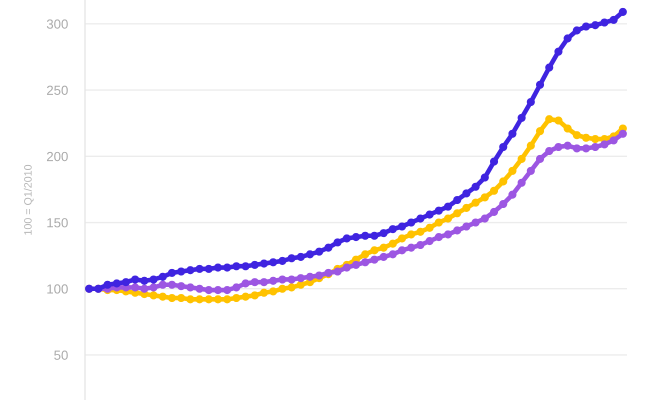 The image size is (658, 400). Describe the element at coordinates (57, 223) in the screenshot. I see `y-tick-label: 150` at that location.